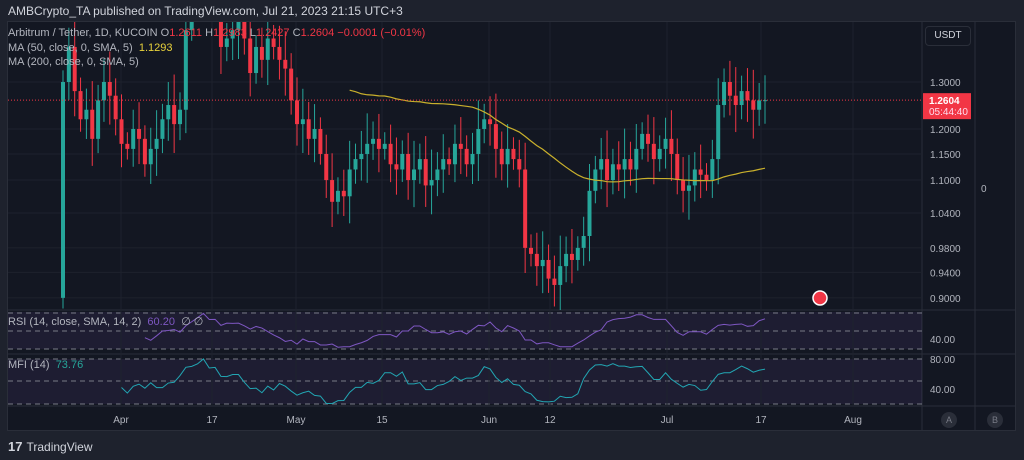  Describe the element at coordinates (45, 365) in the screenshot. I see `mfi-legend: MFI (14) 73.76` at that location.